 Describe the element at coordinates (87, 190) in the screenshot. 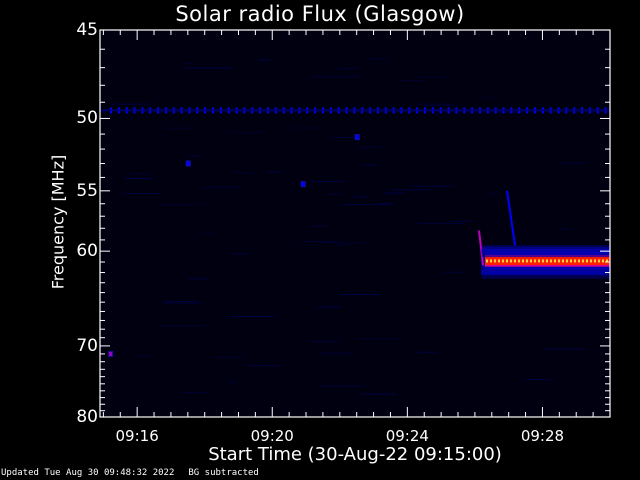

I see `y-tick-label: 55` at that location.